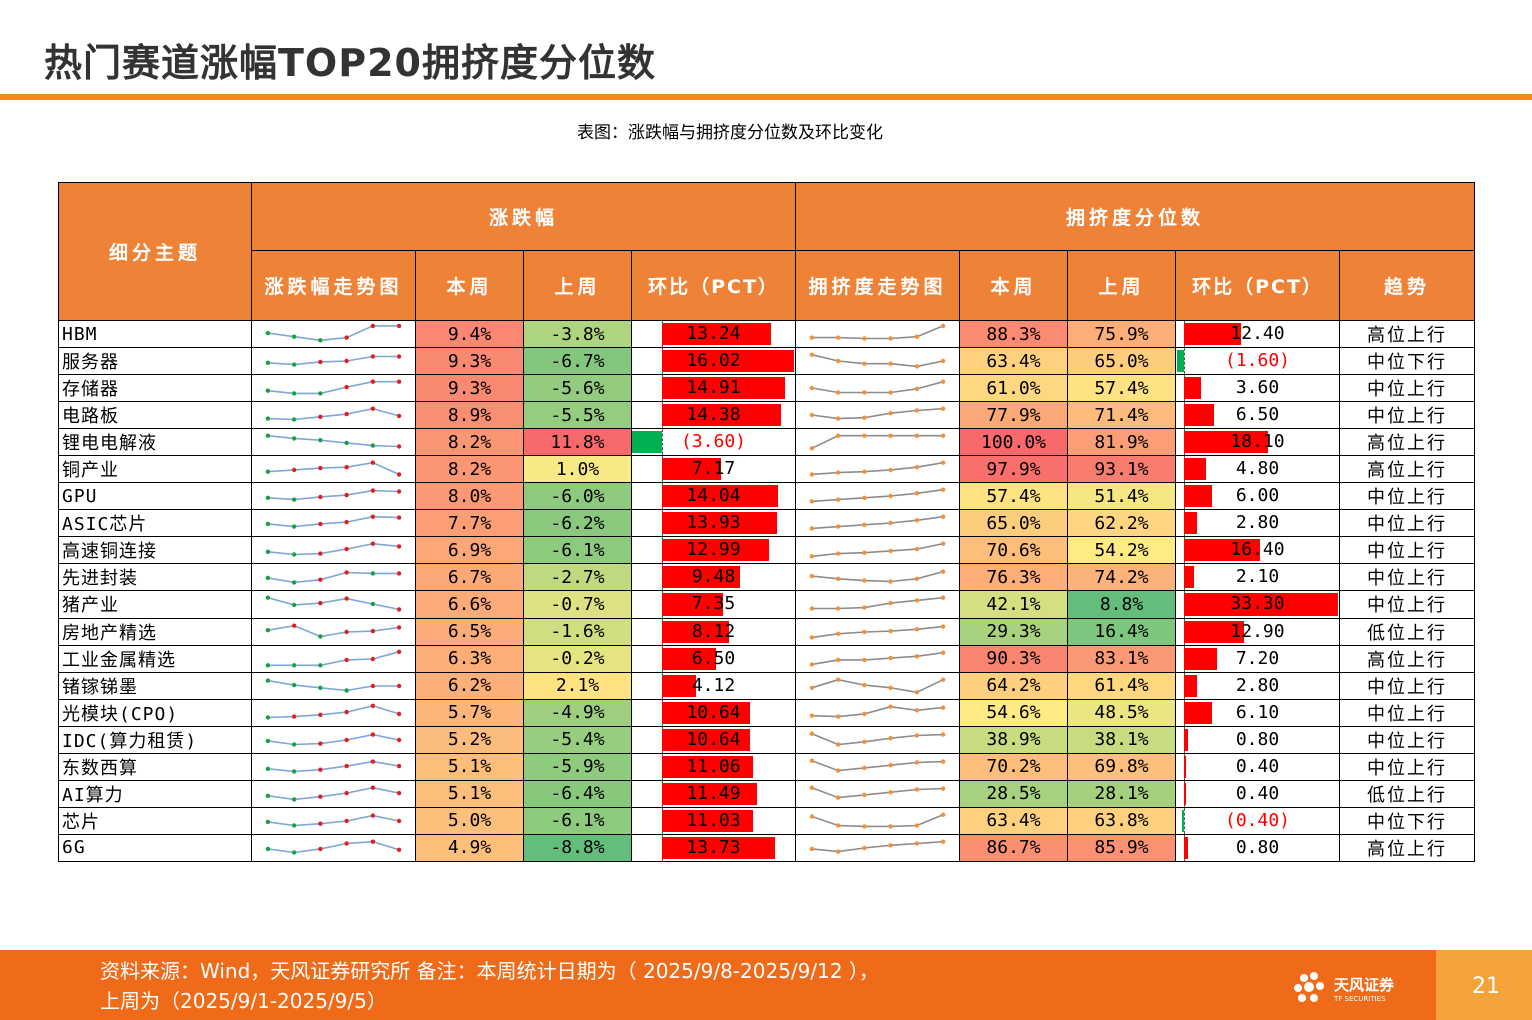 The height and width of the screenshot is (1020, 1532). Describe the element at coordinates (713, 712) in the screenshot. I see `cell-change-pct: 10.64` at that location.